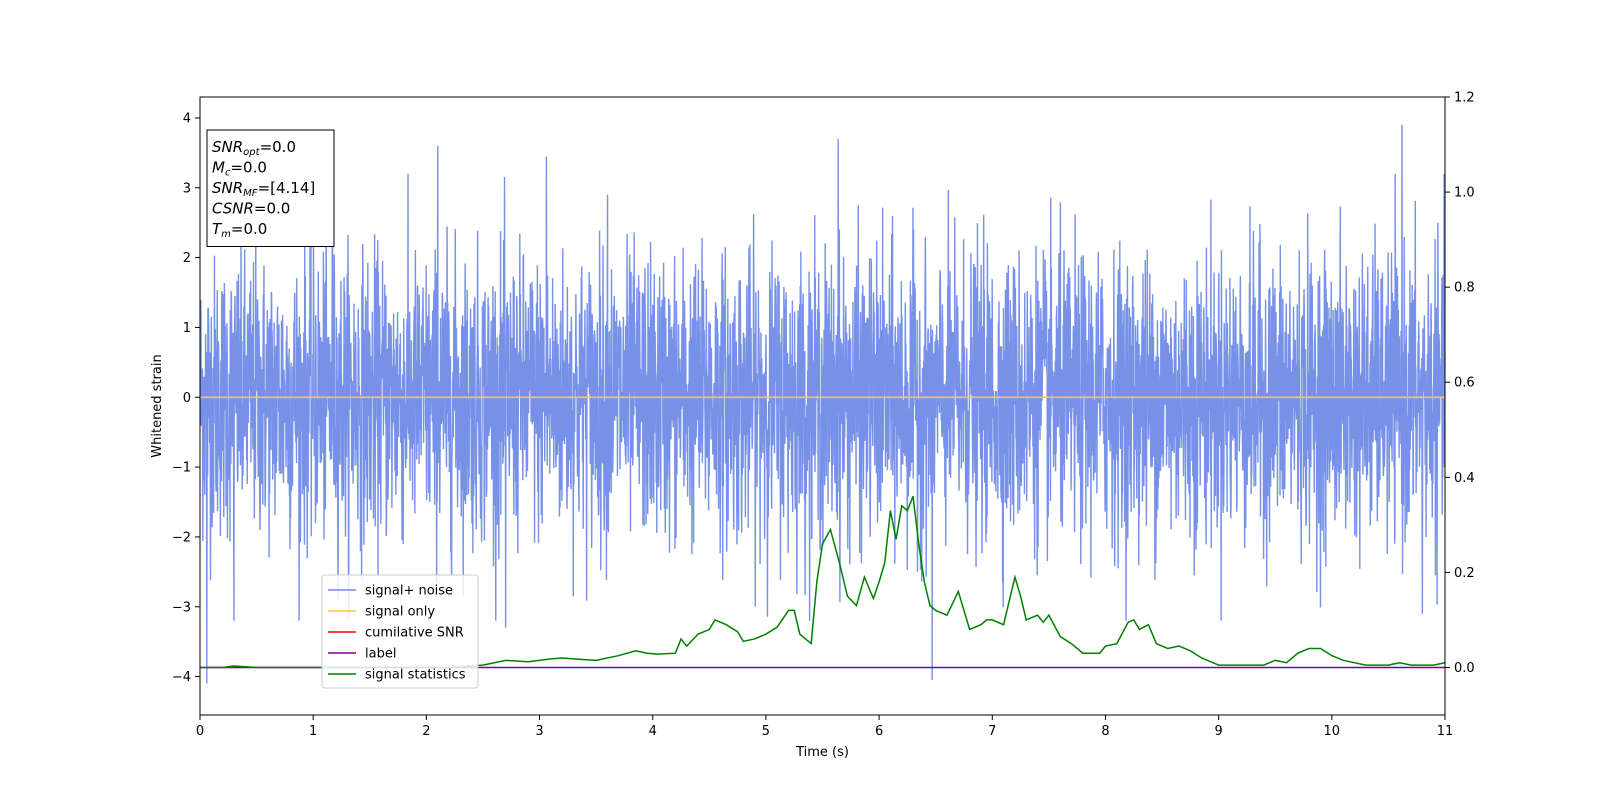  I want to click on y2-tick-label: 0.8, so click(1464, 288).